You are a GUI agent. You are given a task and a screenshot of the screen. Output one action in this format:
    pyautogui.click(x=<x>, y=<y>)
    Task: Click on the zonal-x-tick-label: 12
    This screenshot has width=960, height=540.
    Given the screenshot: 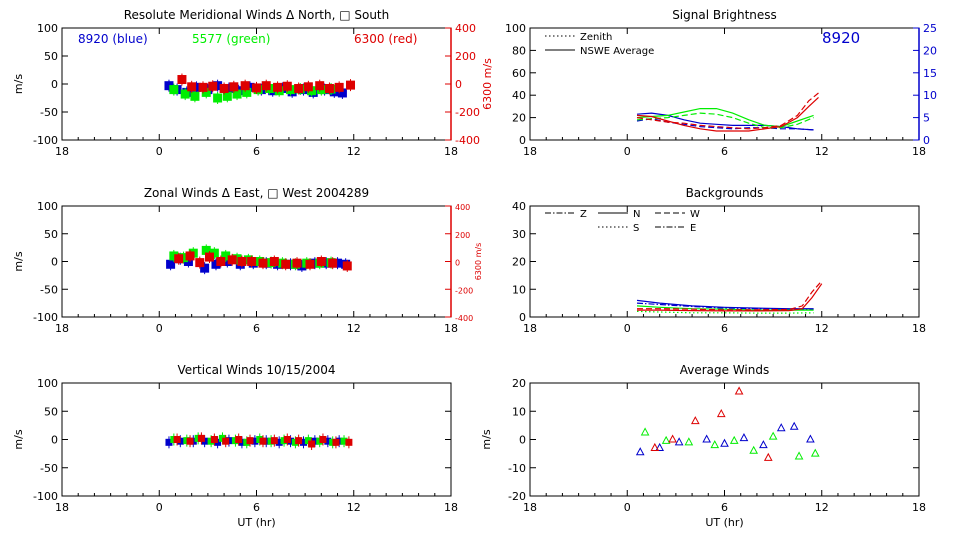 What is the action you would take?
    pyautogui.click(x=354, y=328)
    